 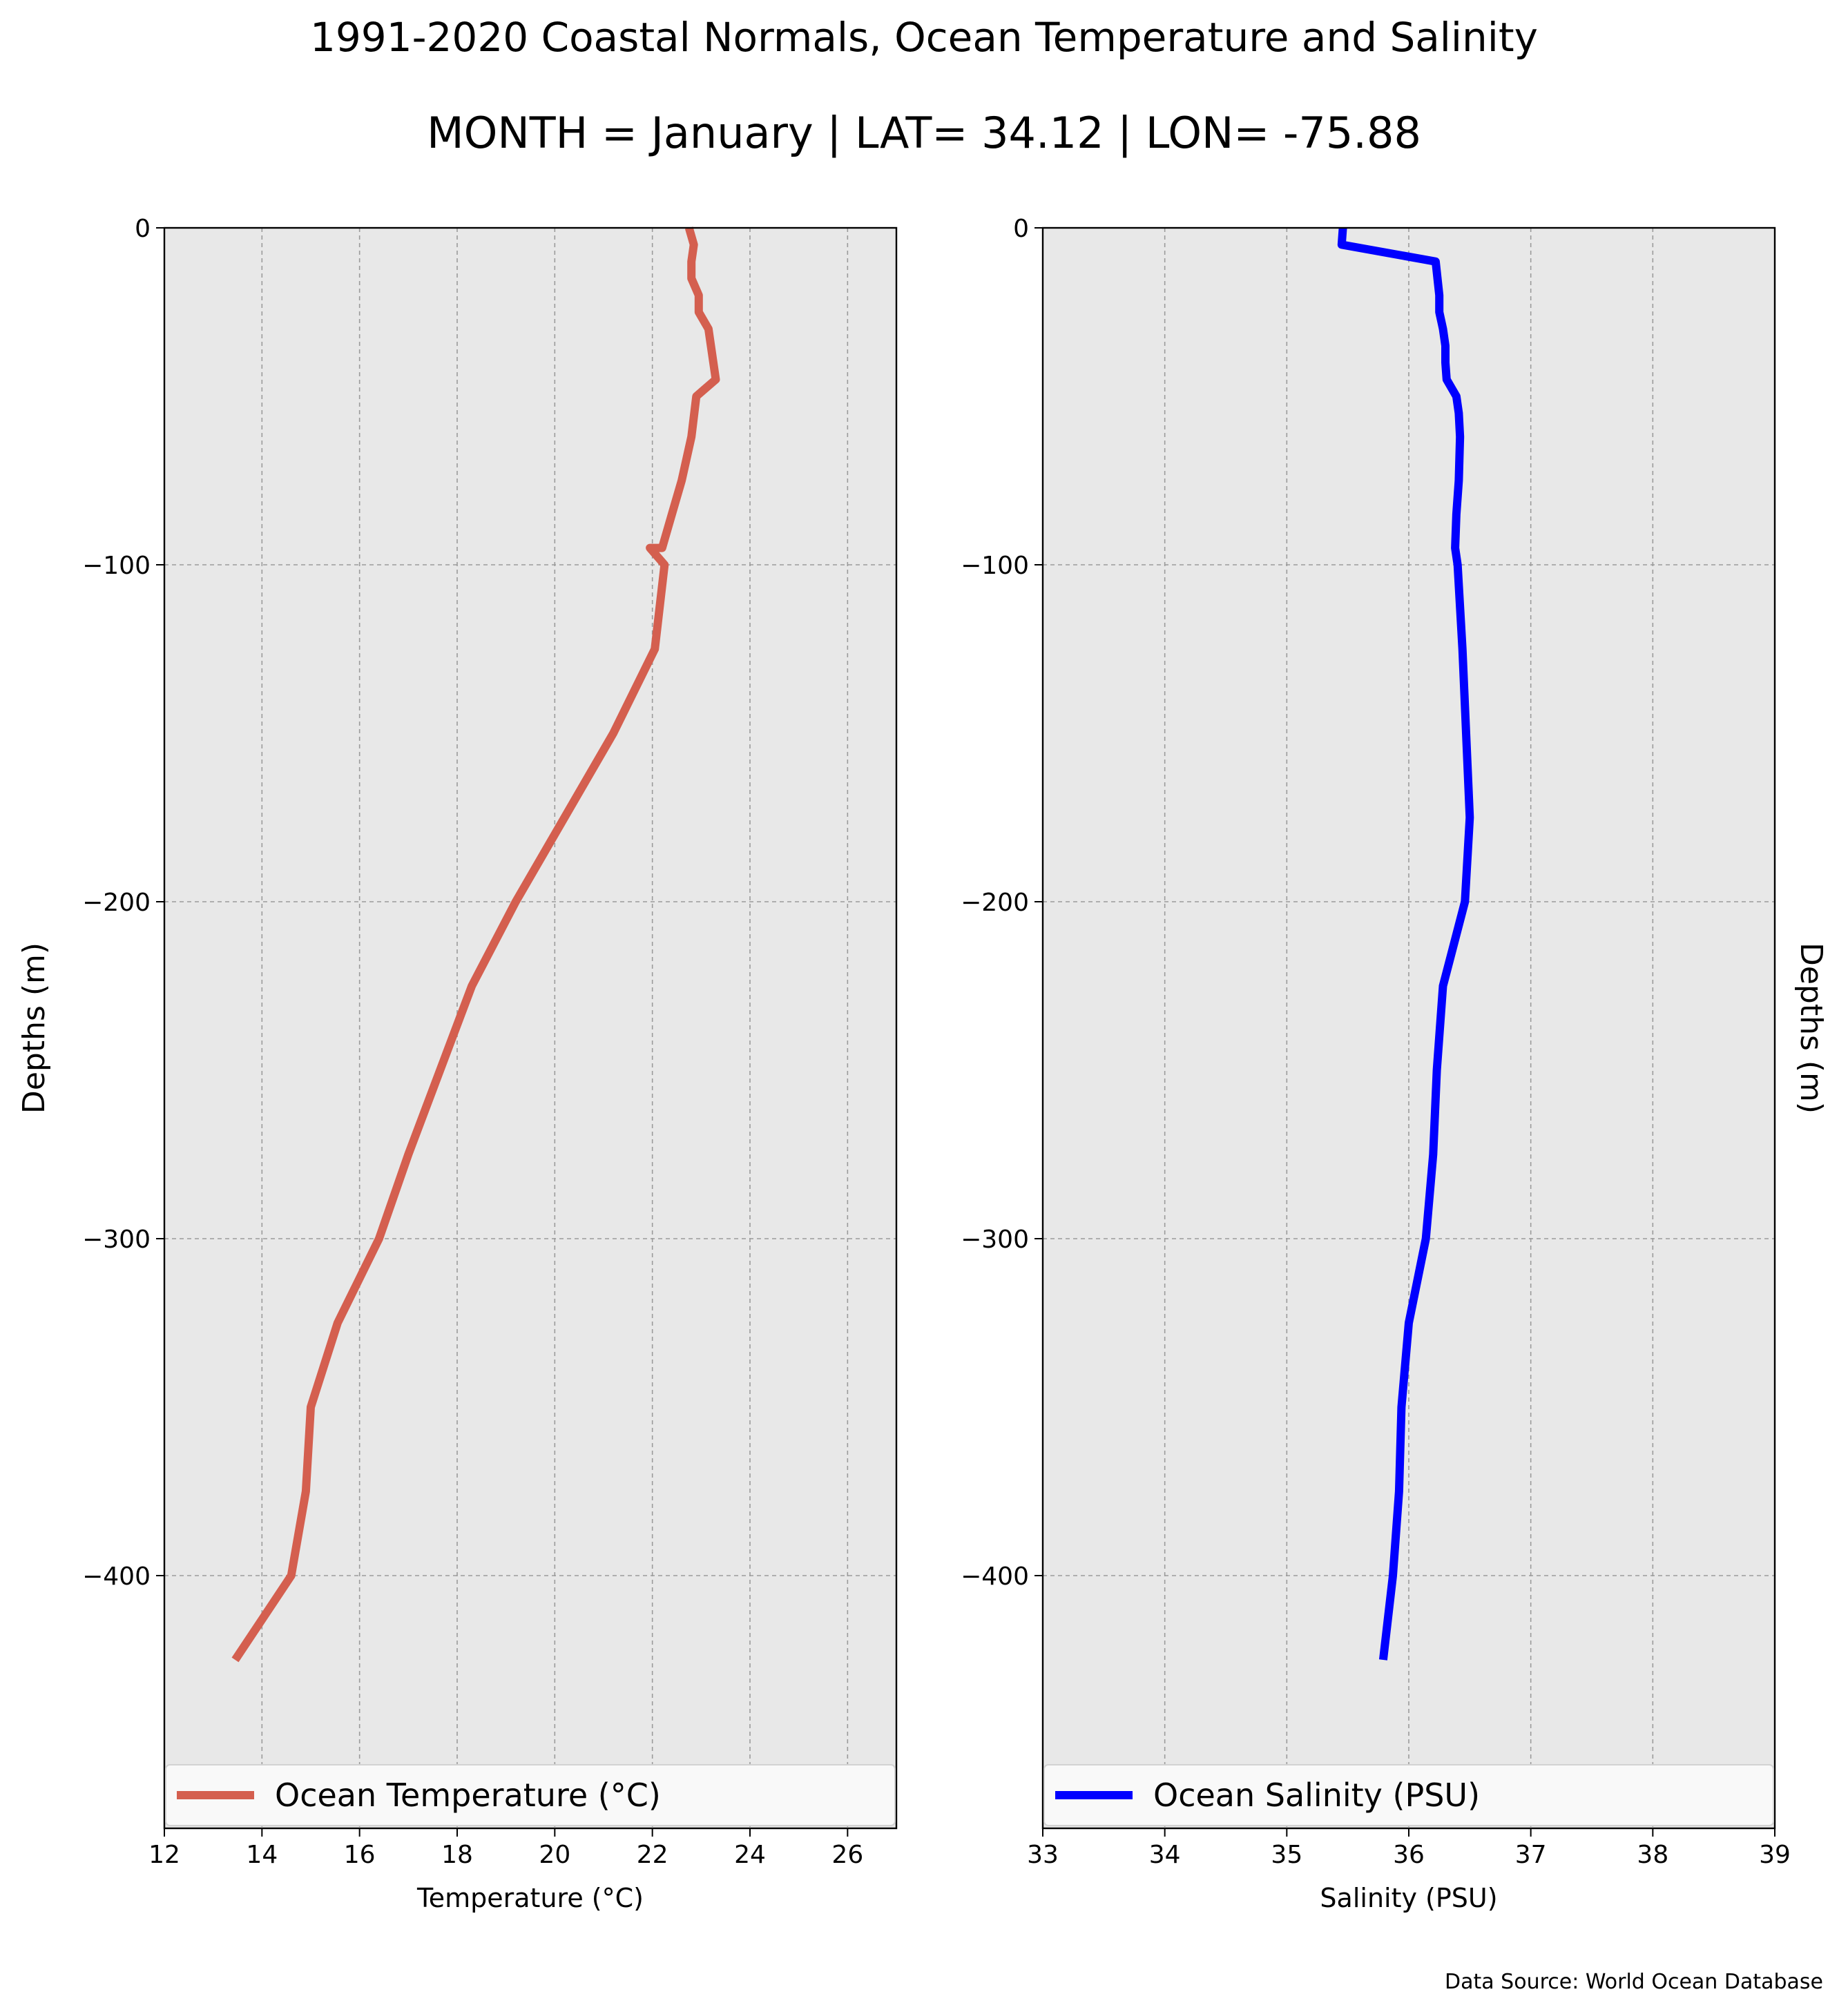 What do you see at coordinates (847, 1855) in the screenshot?
I see `x-tick-label: 26` at bounding box center [847, 1855].